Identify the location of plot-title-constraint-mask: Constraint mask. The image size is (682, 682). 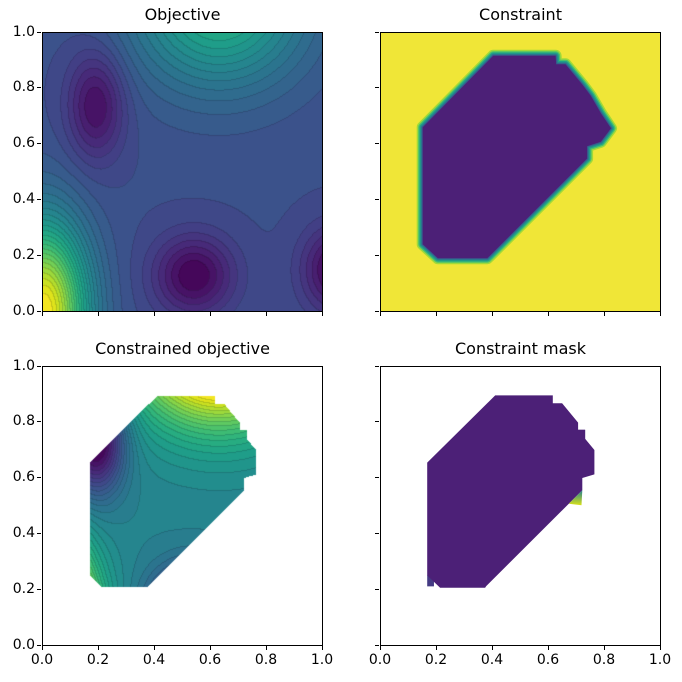
(520, 348).